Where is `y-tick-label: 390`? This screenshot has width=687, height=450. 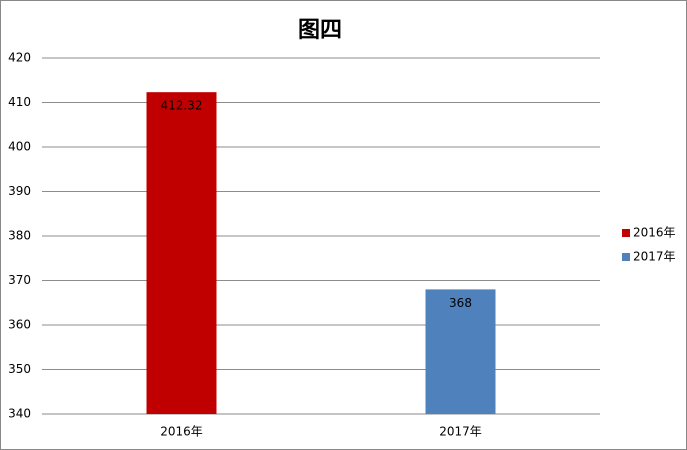 y-tick-label: 390 is located at coordinates (19, 191).